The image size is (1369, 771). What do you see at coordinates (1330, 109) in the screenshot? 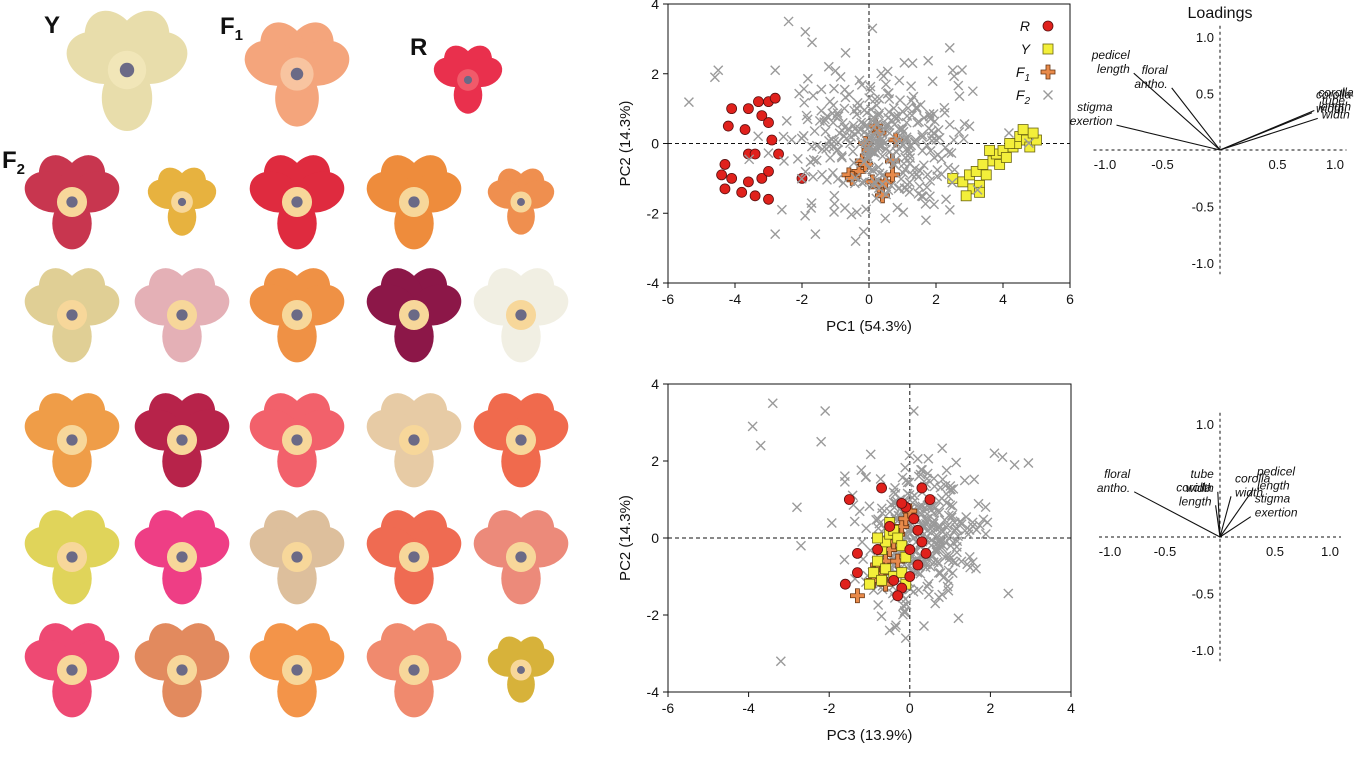
I see `loading-label: width` at bounding box center [1330, 109].